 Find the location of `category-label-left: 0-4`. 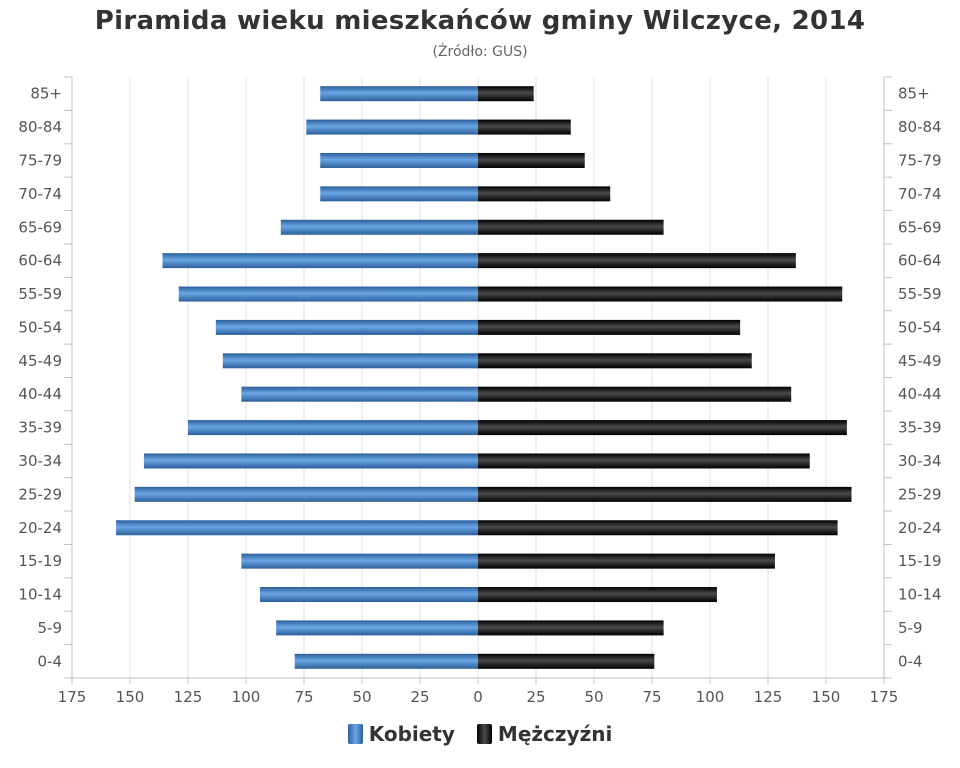

category-label-left: 0-4 is located at coordinates (50, 661).